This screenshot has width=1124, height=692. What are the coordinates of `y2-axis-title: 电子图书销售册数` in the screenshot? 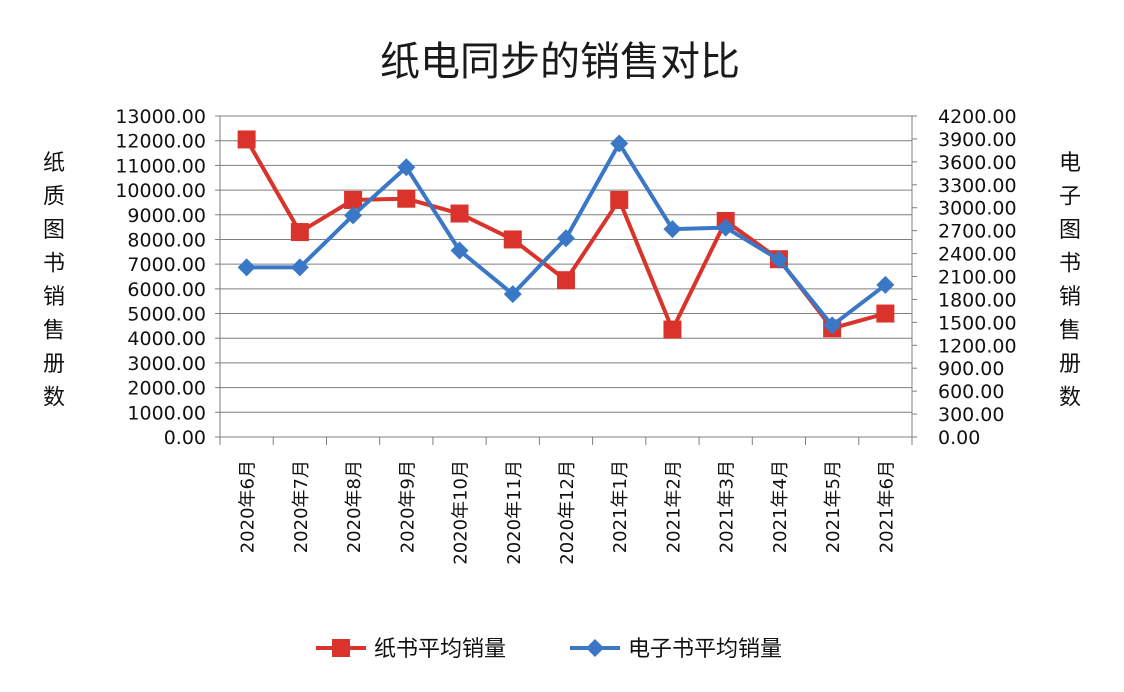 It's located at (1070, 281).